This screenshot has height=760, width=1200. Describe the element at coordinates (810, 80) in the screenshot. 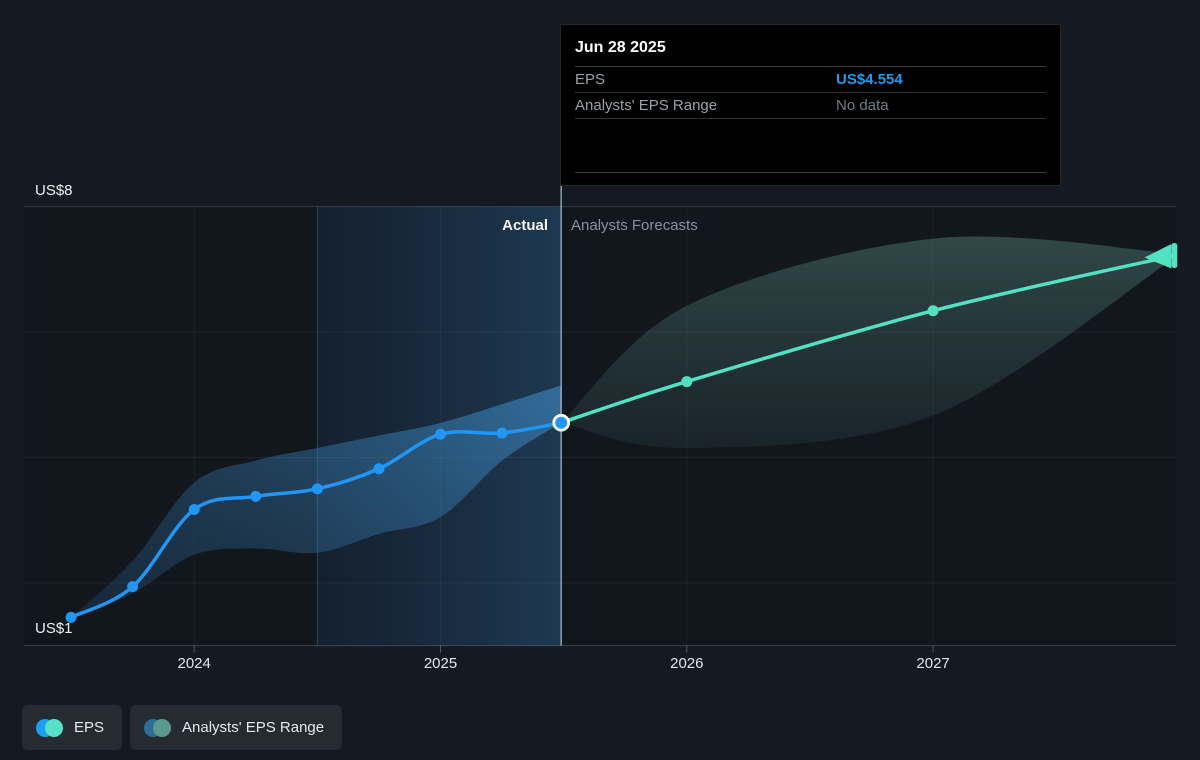

I see `tooltip-eps-row: EPS US$4.554` at that location.